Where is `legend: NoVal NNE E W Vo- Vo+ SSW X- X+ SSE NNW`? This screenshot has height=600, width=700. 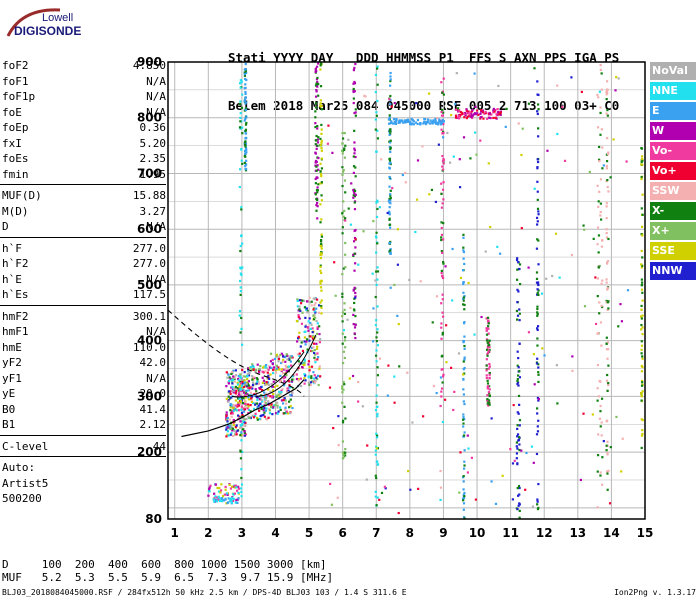 legend: NoVal NNE E W Vo- Vo+ SSW X- X+ SSE NNW is located at coordinates (673, 172).